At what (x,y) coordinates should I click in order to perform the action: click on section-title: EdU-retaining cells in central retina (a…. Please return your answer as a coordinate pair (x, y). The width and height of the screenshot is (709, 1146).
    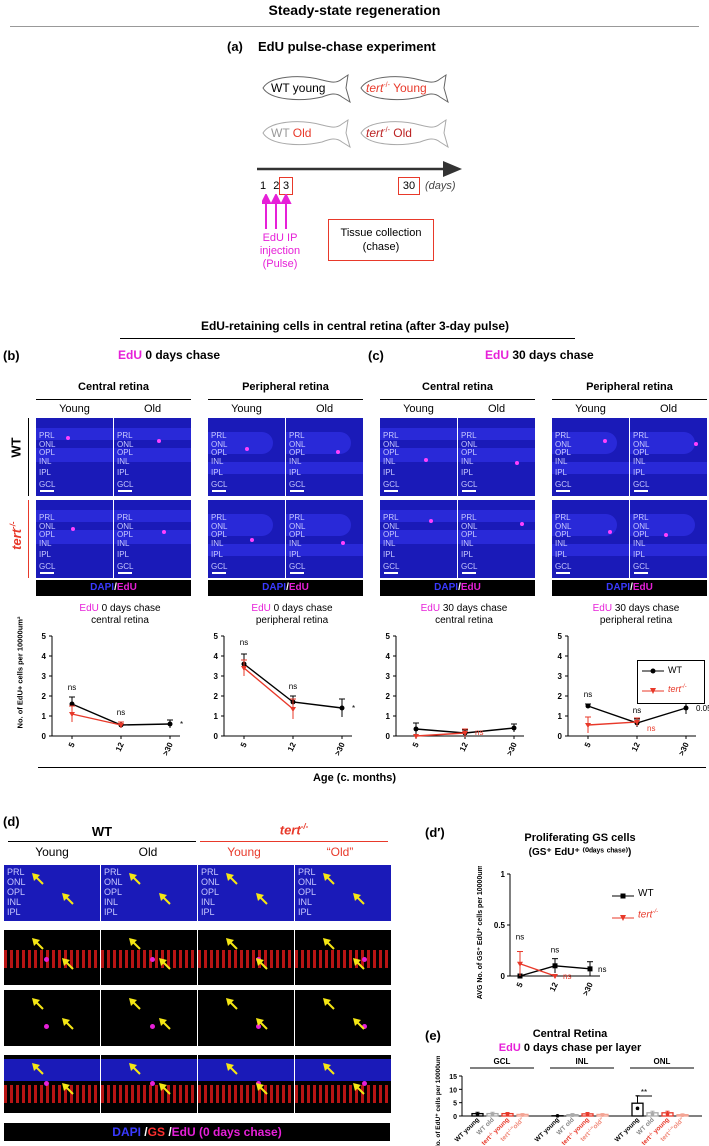
    Looking at the image, I should click on (355, 326).